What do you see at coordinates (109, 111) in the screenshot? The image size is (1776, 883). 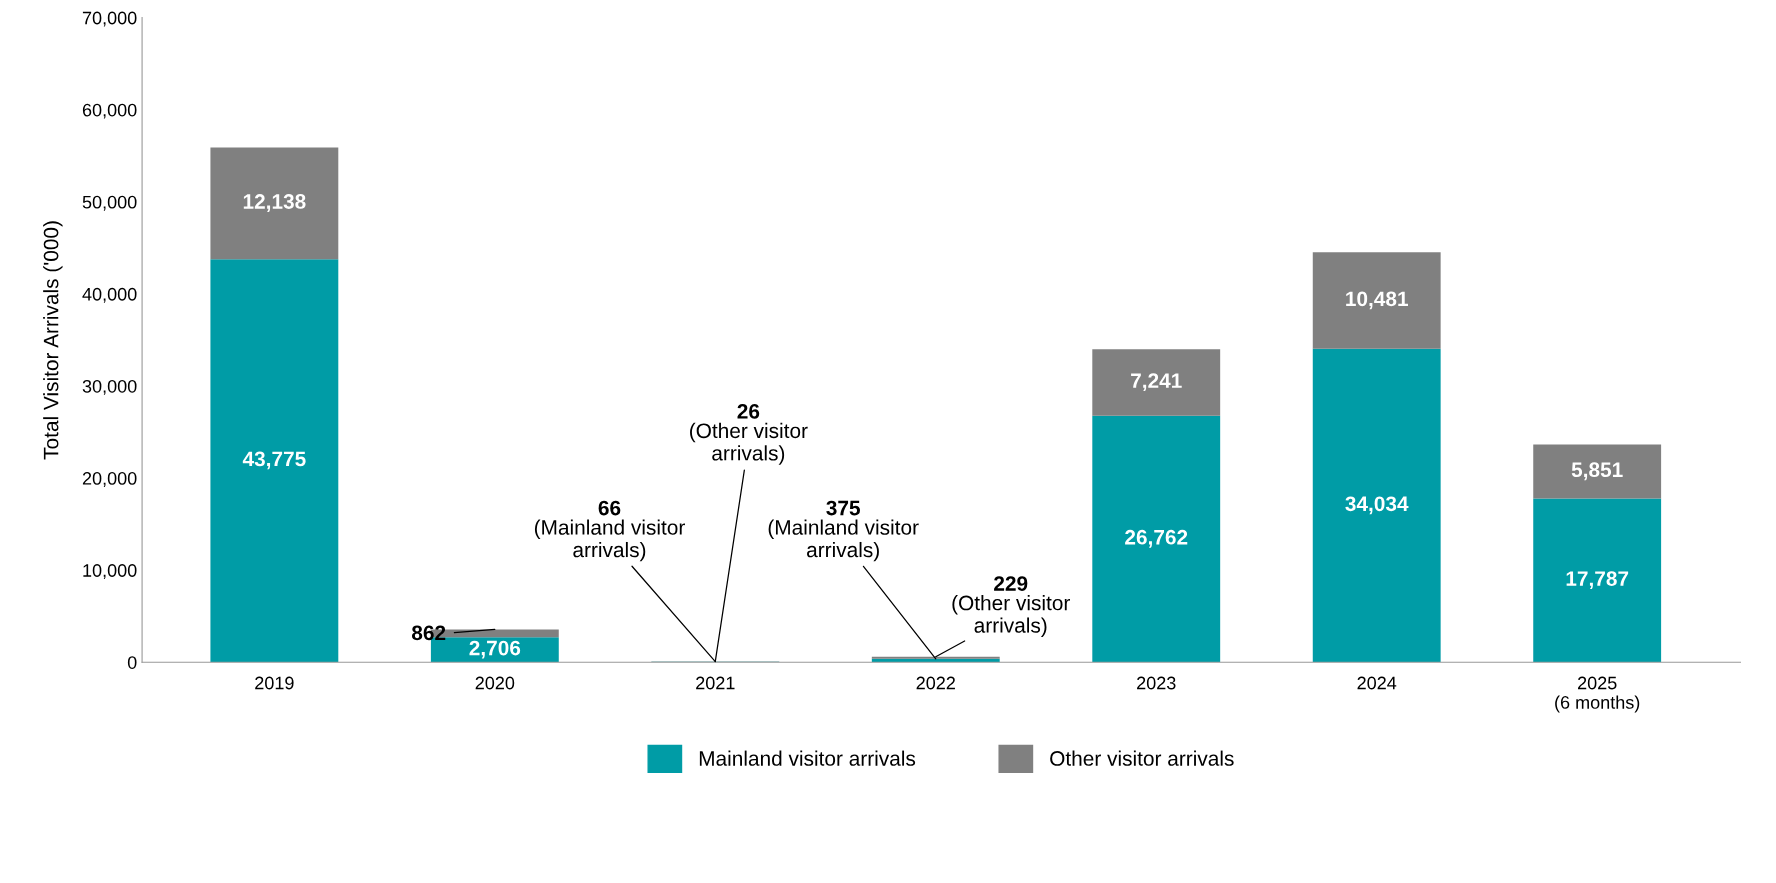 I see `y-tick-label: 60,000` at bounding box center [109, 111].